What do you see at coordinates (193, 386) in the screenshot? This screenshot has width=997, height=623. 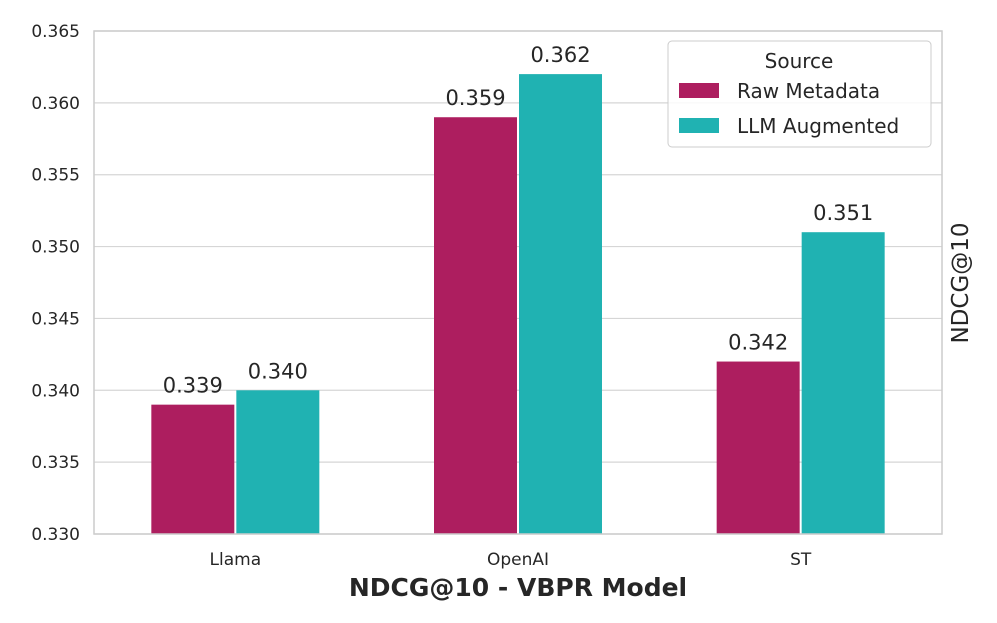 I see `bar-value-label: 0.339` at bounding box center [193, 386].